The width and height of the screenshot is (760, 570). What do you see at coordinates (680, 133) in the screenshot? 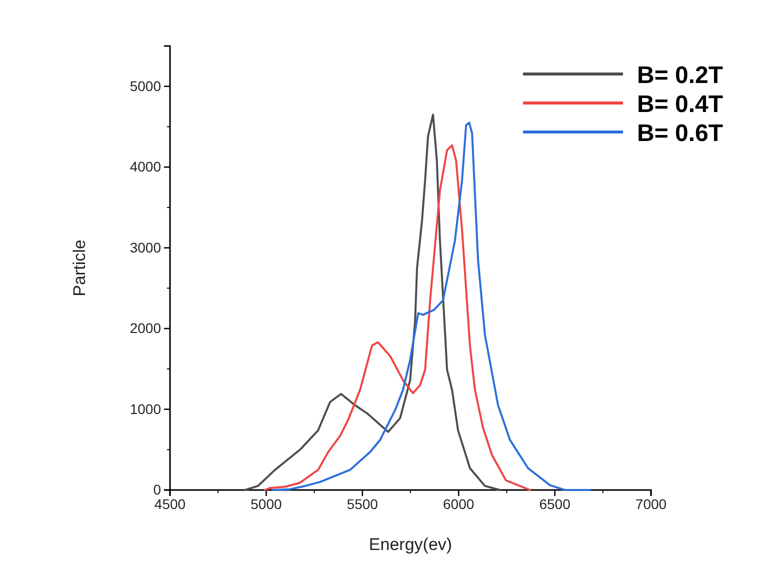
I see `legend-label: B= 0.6T` at bounding box center [680, 133].